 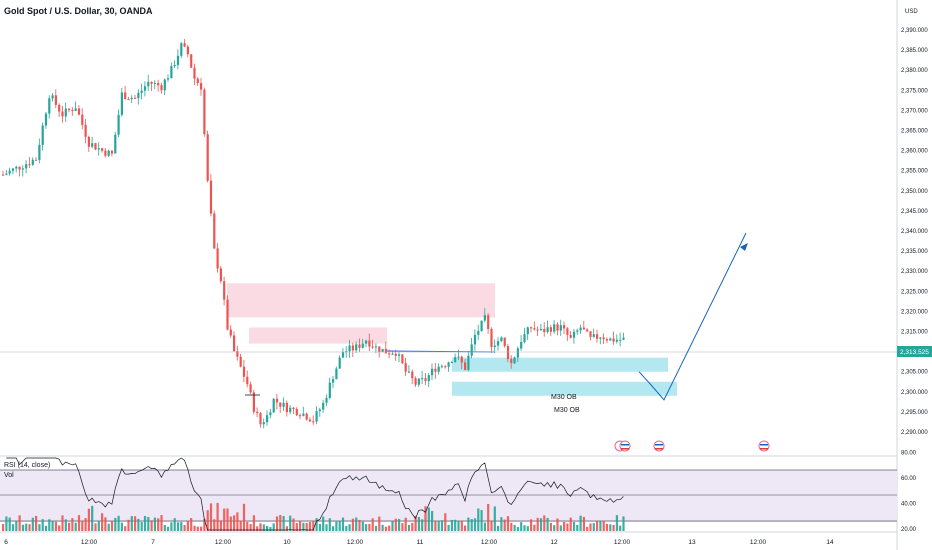 I want to click on chart-title: Gold Spot / U.S. Dollar, 30, OANDA, so click(x=78, y=11).